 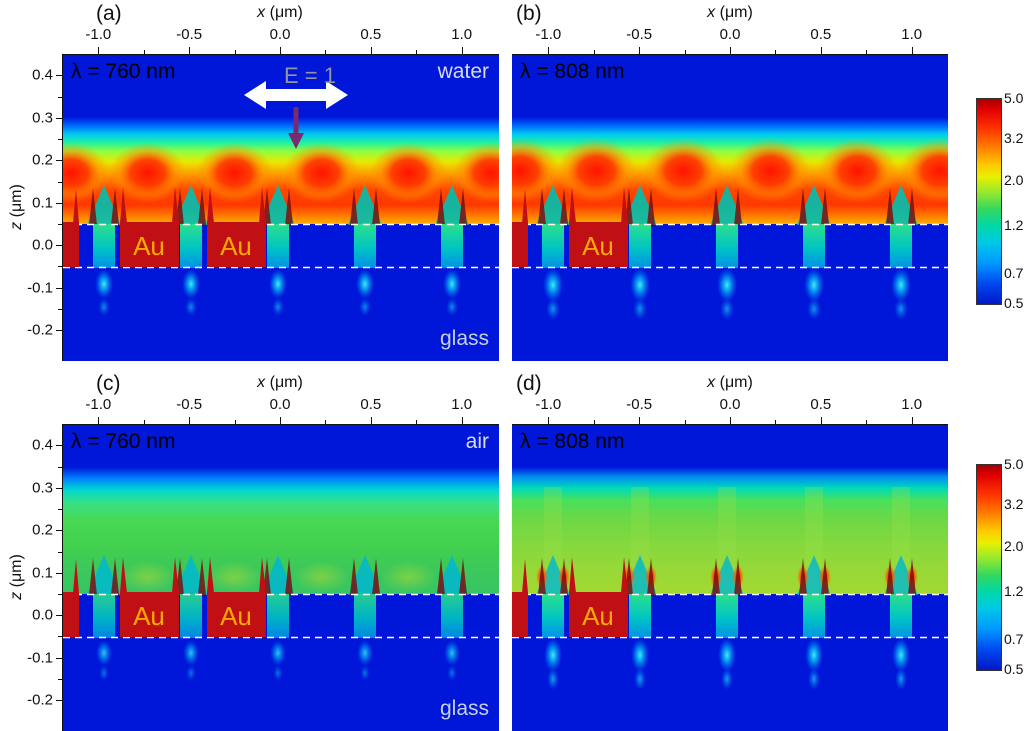 What do you see at coordinates (42, 615) in the screenshot?
I see `z-tick-label: 0.0` at bounding box center [42, 615].